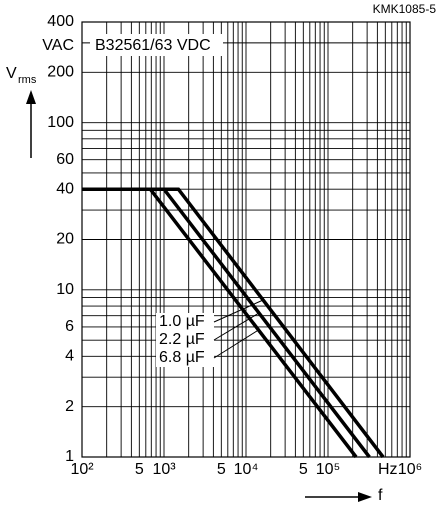 This screenshot has height=507, width=438. Describe the element at coordinates (69, 406) in the screenshot. I see `y-tick-label: 2` at that location.